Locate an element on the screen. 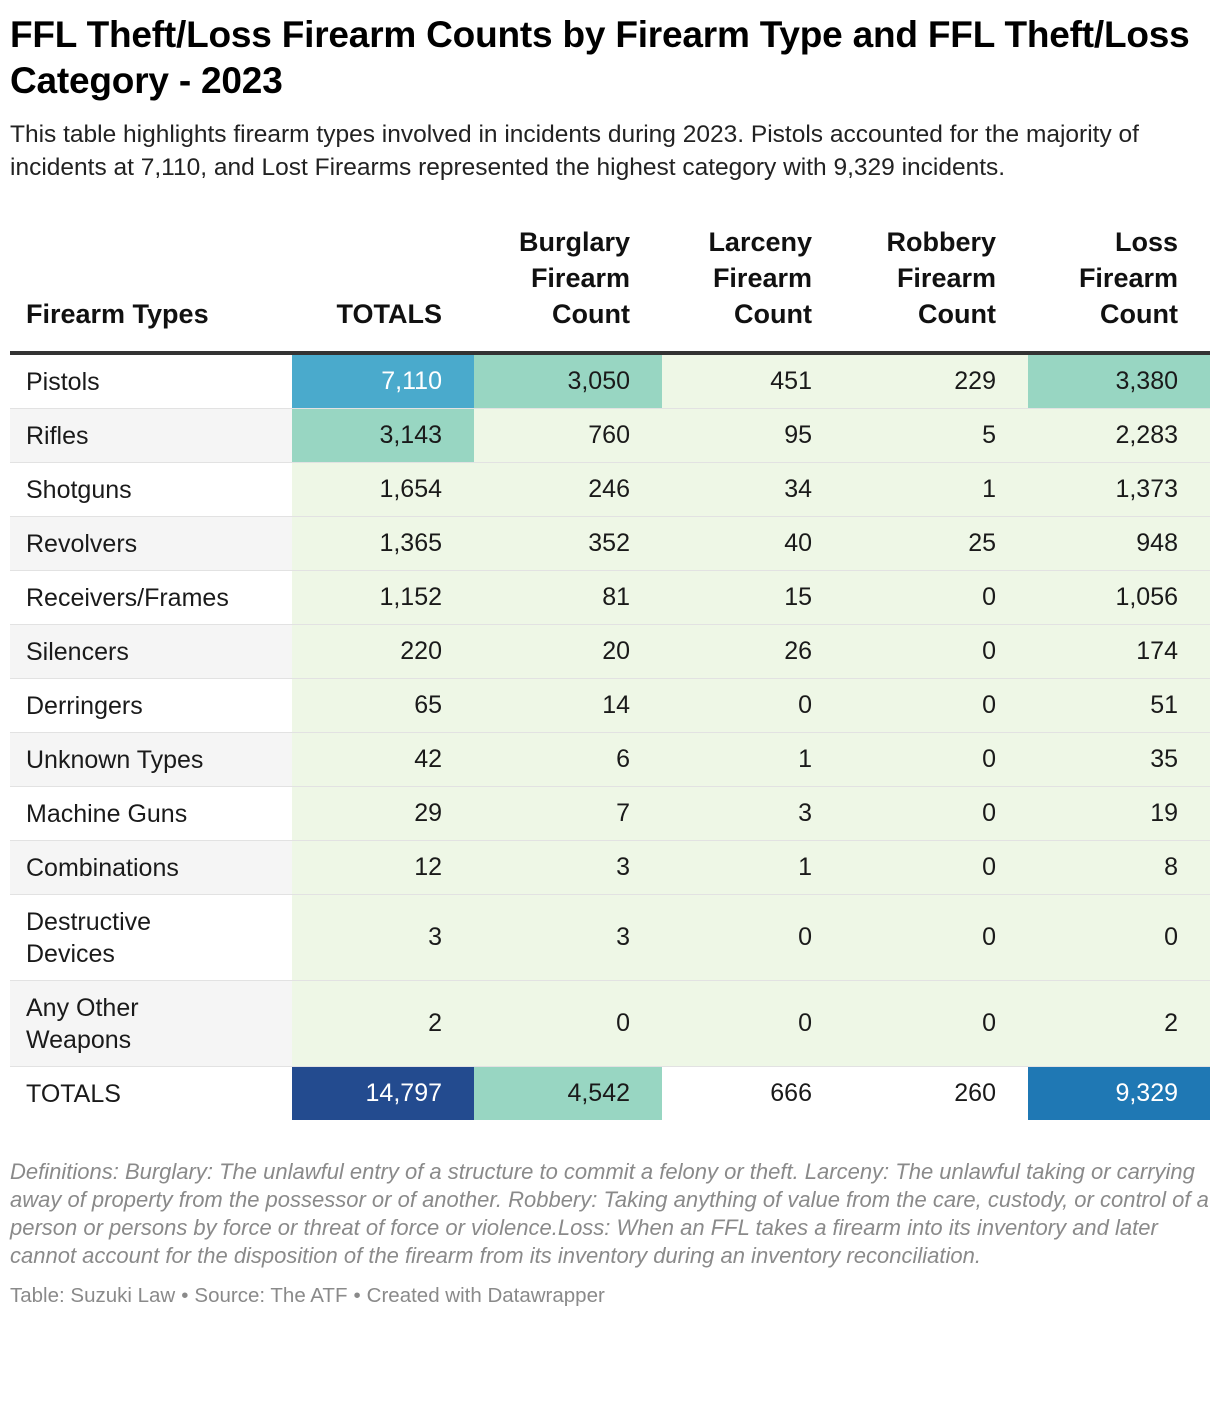  table-cell: 40 is located at coordinates (753, 543).